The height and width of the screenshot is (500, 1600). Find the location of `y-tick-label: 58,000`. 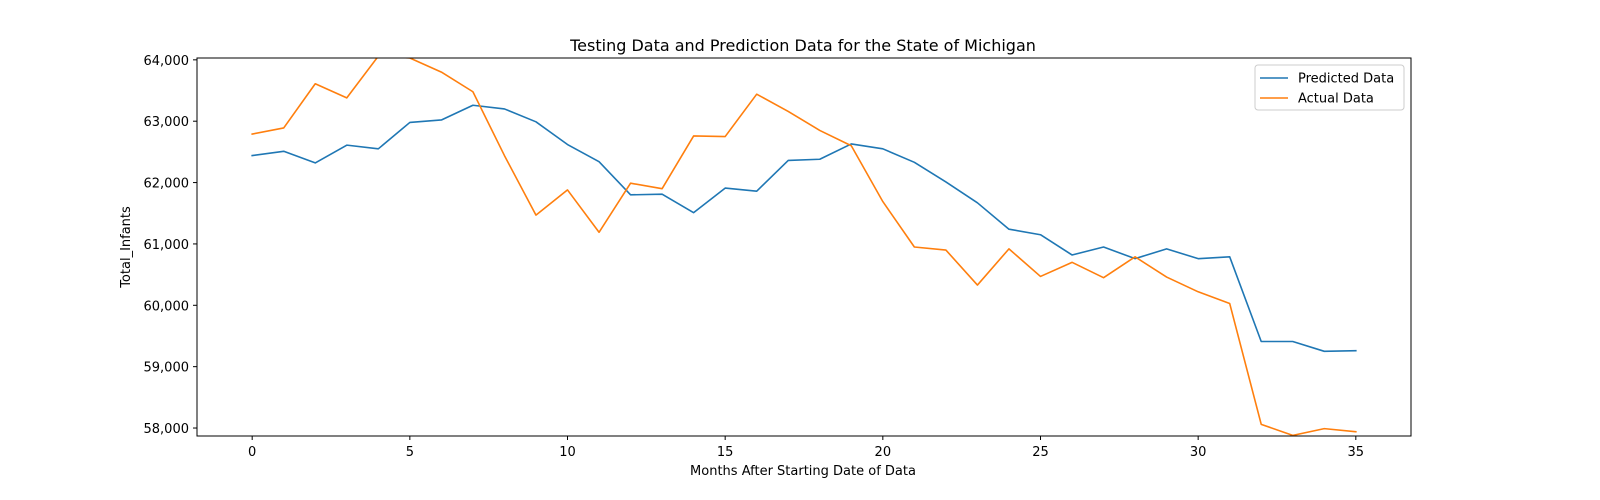

y-tick-label: 58,000 is located at coordinates (167, 429).